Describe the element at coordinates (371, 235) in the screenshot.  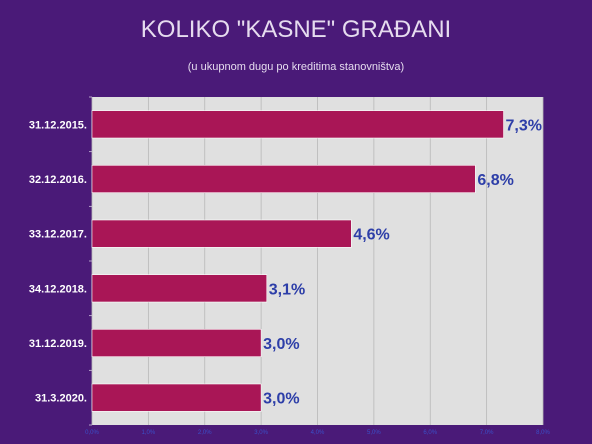
I see `value-label: 4,6%` at that location.